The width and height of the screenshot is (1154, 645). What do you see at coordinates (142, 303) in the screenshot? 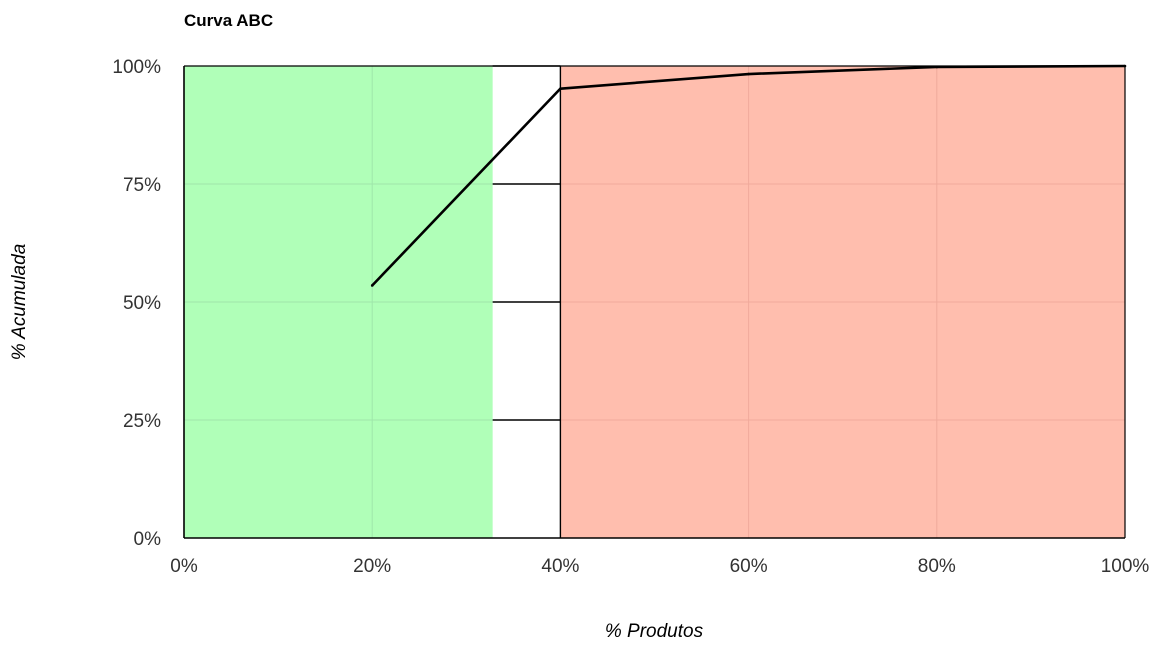
I see `y-tick-label-2: 50%` at bounding box center [142, 303].